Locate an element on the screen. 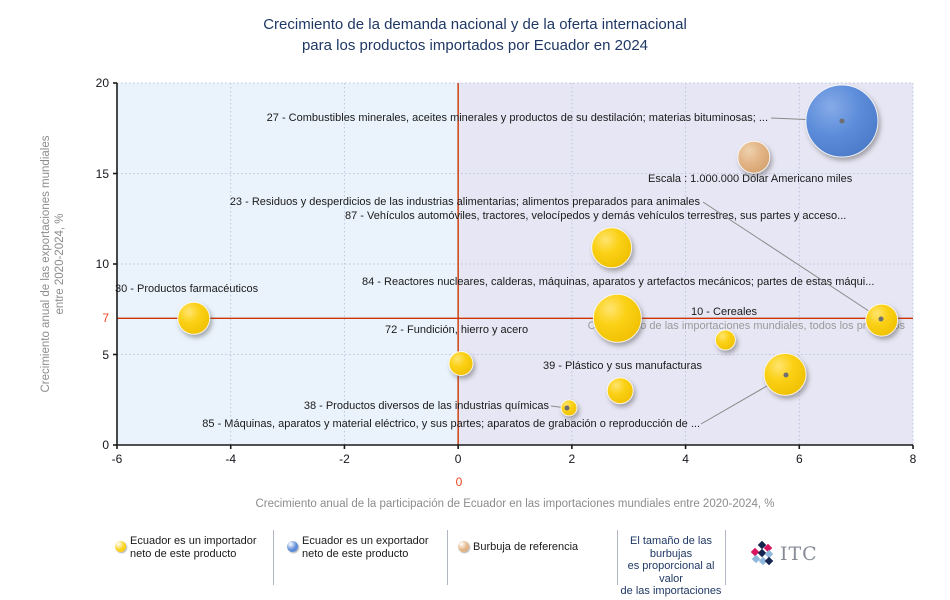 Image resolution: width=950 pixels, height=600 pixels. importer-legend-dot-icon is located at coordinates (120, 546).